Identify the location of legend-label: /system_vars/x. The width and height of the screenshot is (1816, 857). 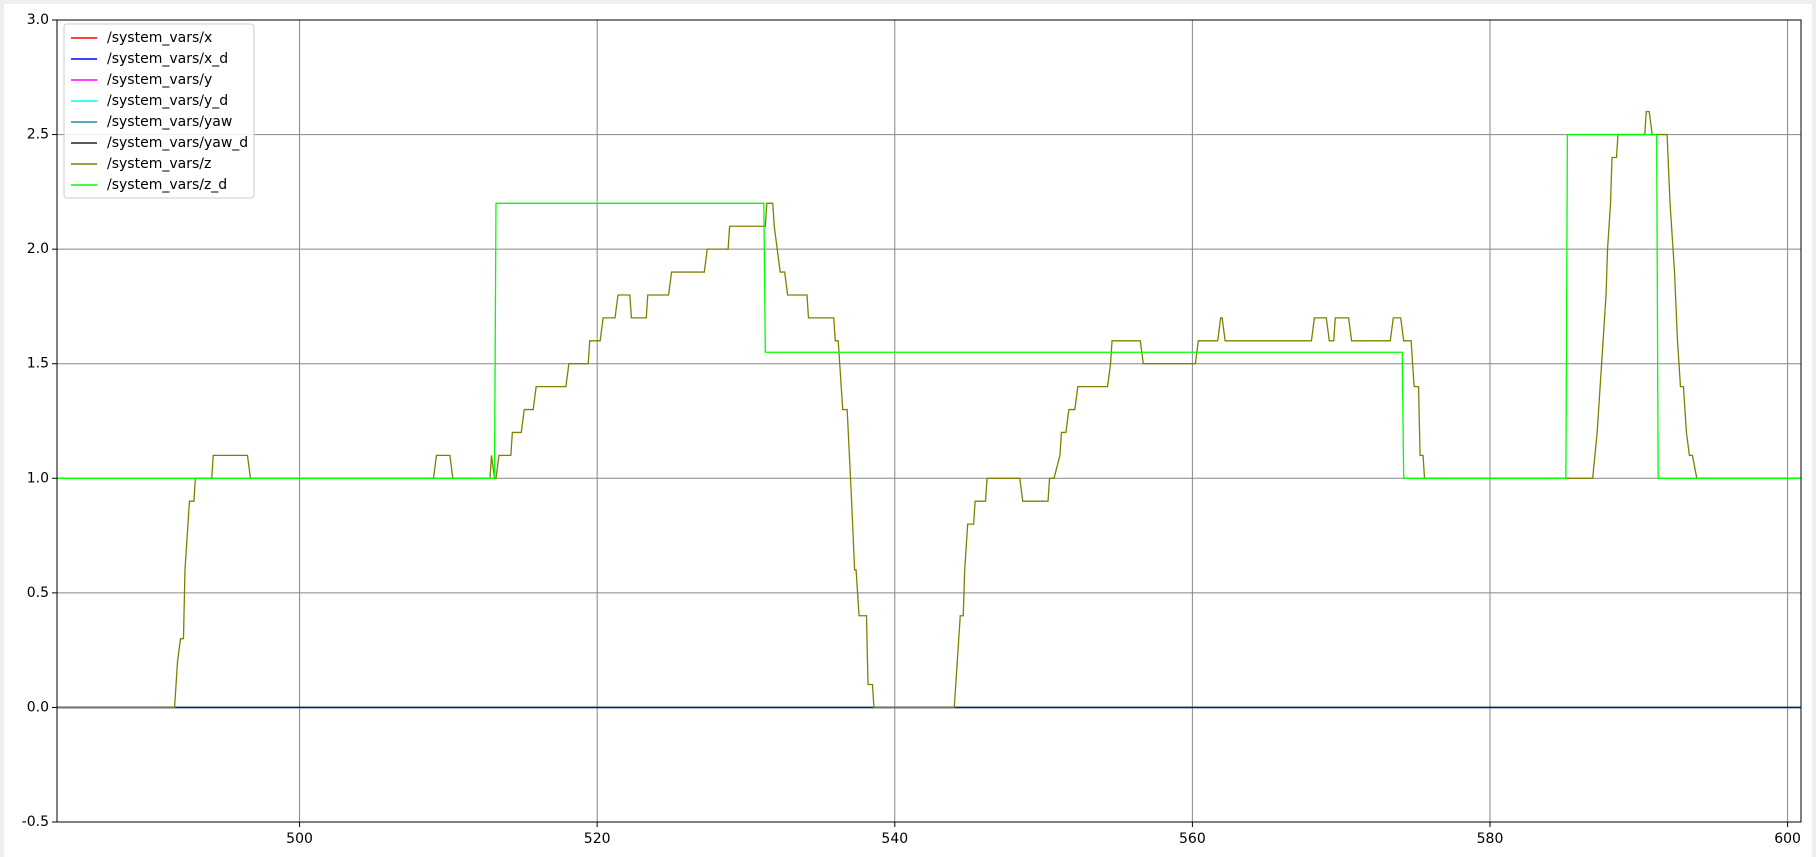
(159, 38).